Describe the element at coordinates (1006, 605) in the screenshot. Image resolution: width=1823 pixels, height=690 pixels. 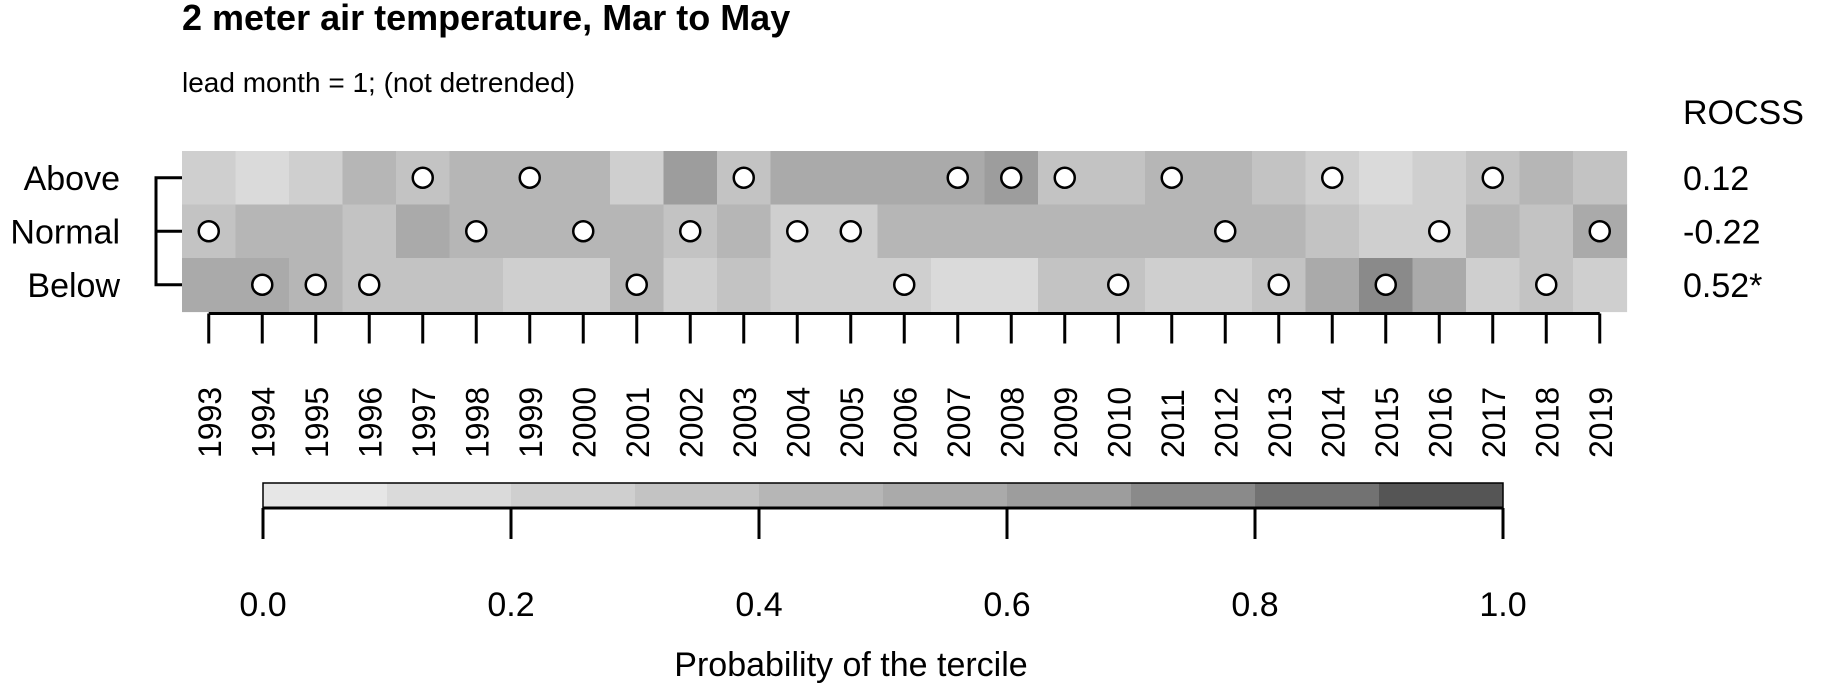
I see `colorbar-tick-label: 0.6` at that location.